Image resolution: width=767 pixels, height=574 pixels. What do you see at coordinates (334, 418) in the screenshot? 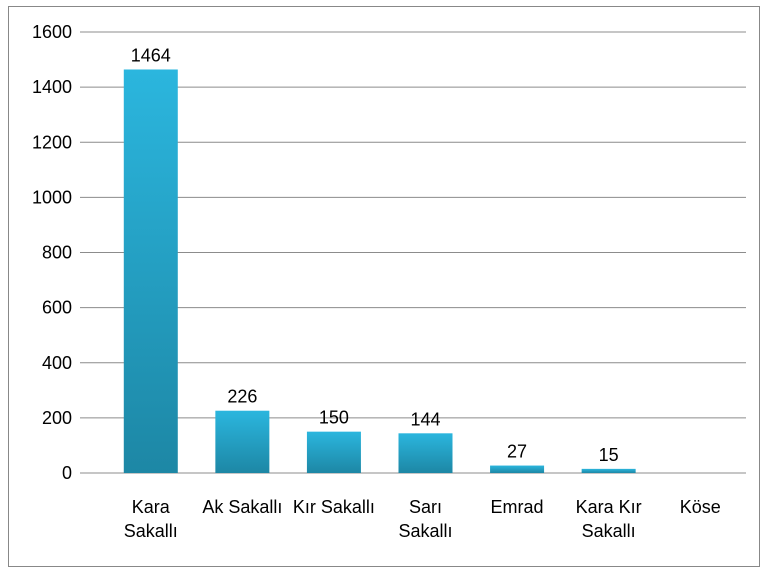
I see `data-label: 150` at bounding box center [334, 418].